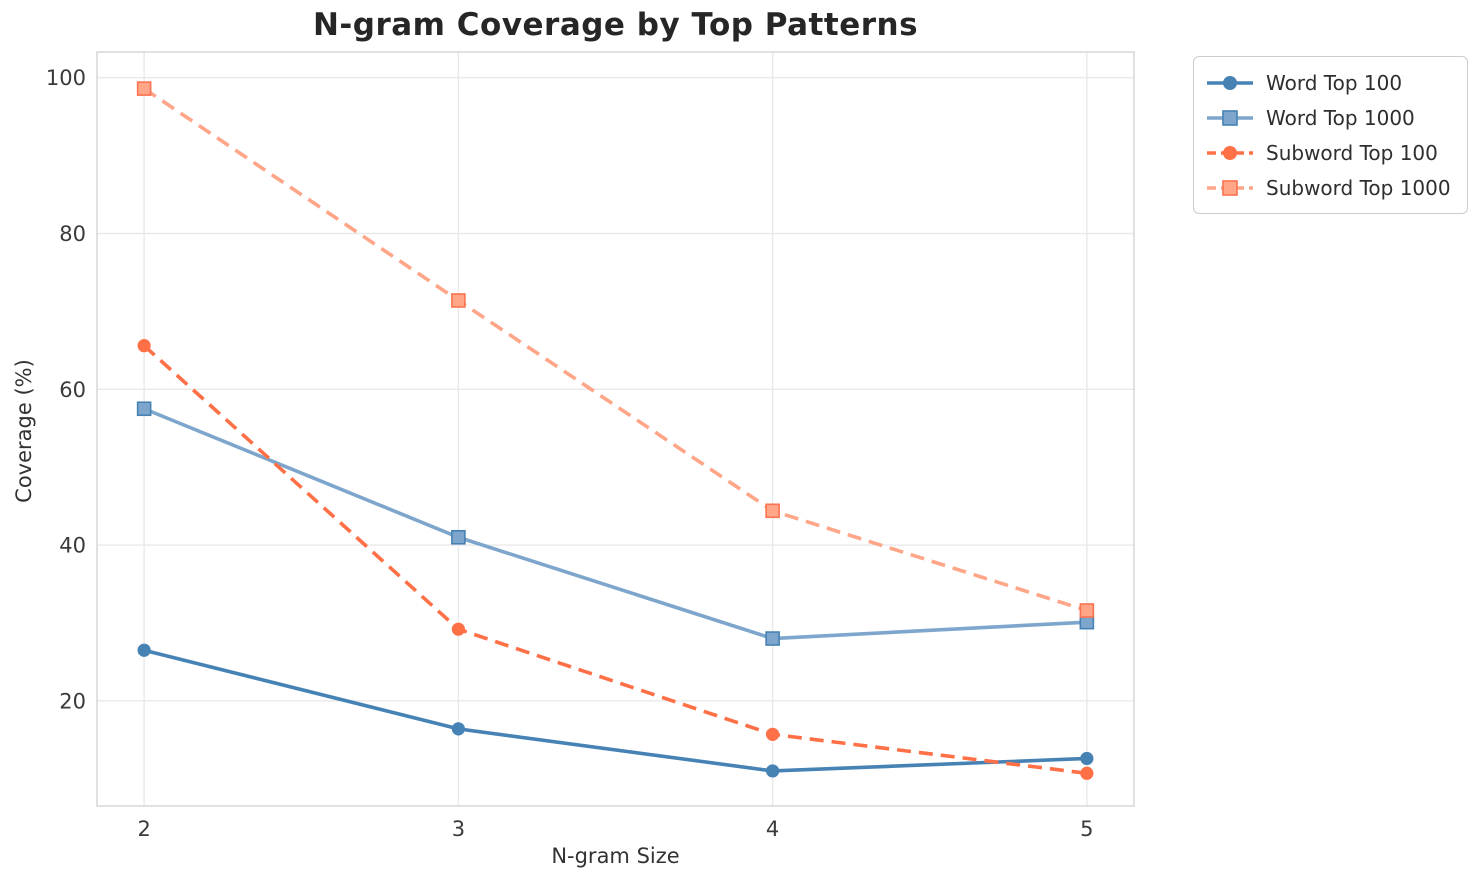 Image resolution: width=1478 pixels, height=885 pixels. What do you see at coordinates (615, 856) in the screenshot?
I see `x-axis-label: N-gram Size` at bounding box center [615, 856].